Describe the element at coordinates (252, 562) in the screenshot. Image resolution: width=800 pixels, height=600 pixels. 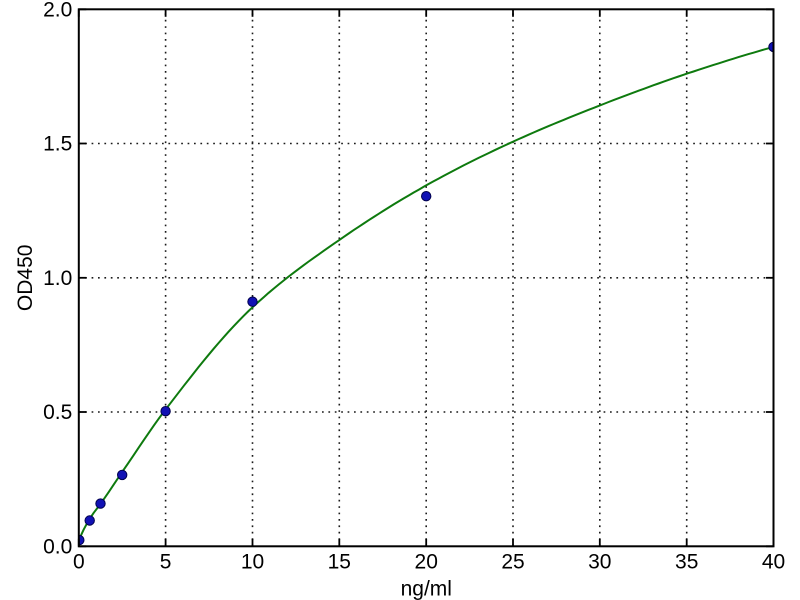
I see `svg-text: 10` at that location.